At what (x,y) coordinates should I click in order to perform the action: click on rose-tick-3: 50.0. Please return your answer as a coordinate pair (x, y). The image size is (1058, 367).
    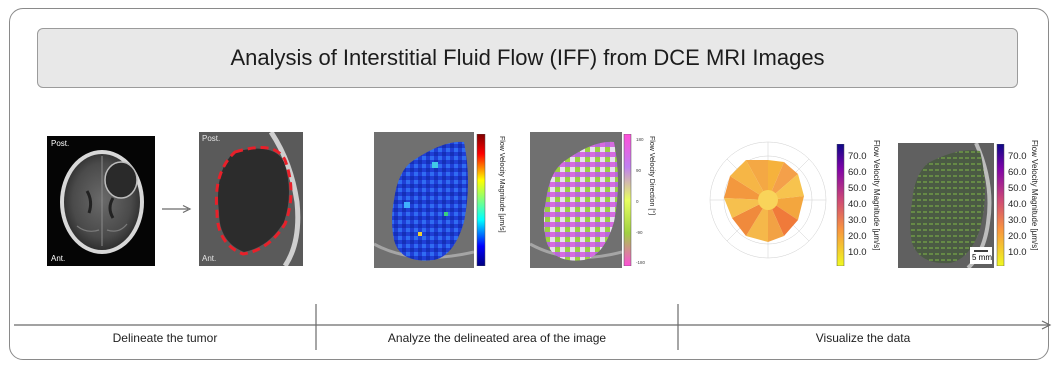
    Looking at the image, I should click on (857, 188).